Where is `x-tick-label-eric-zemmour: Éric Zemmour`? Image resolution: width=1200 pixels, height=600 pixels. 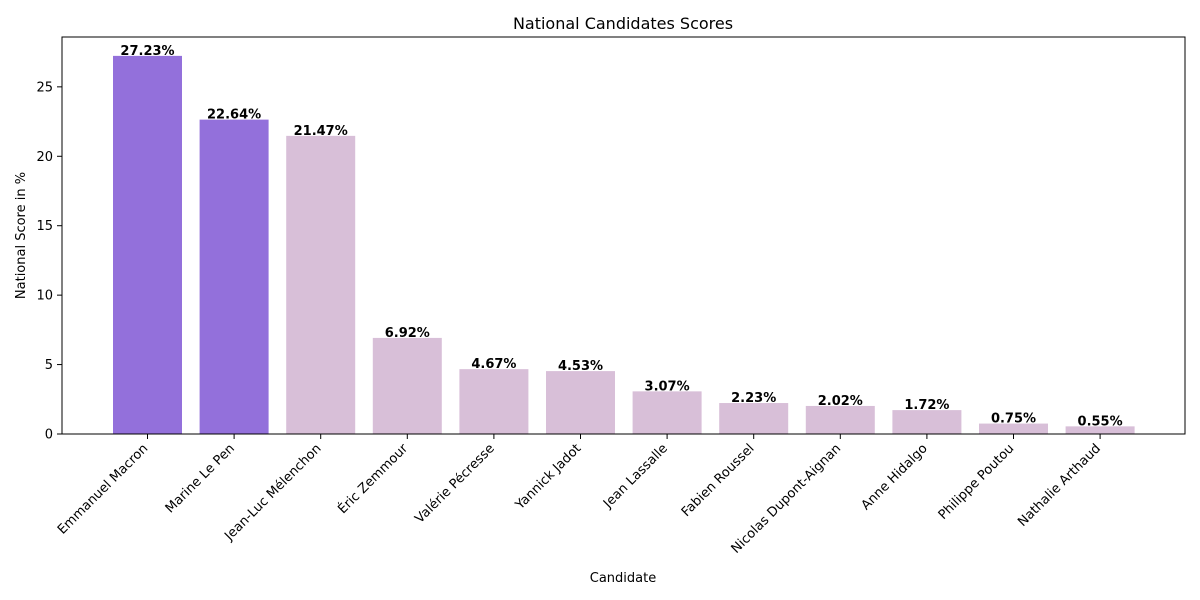 x-tick-label-eric-zemmour: Éric Zemmour is located at coordinates (373, 478).